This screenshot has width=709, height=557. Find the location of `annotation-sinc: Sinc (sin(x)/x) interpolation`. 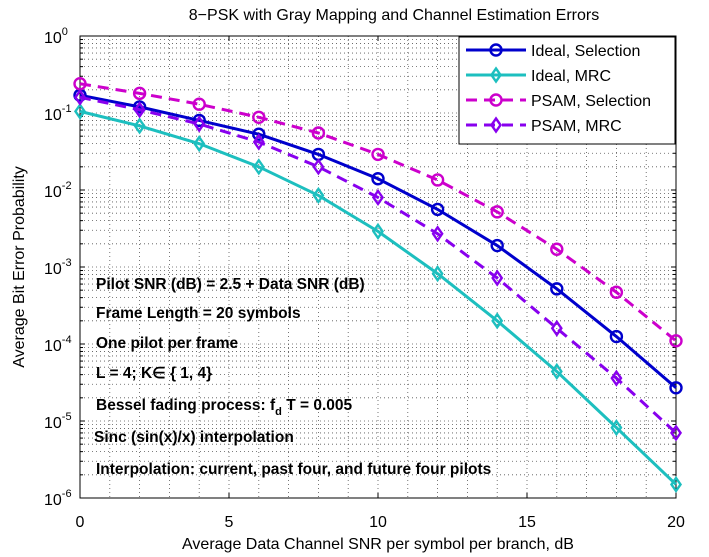

annotation-sinc: Sinc (sin(x)/x) interpolation is located at coordinates (194, 437).